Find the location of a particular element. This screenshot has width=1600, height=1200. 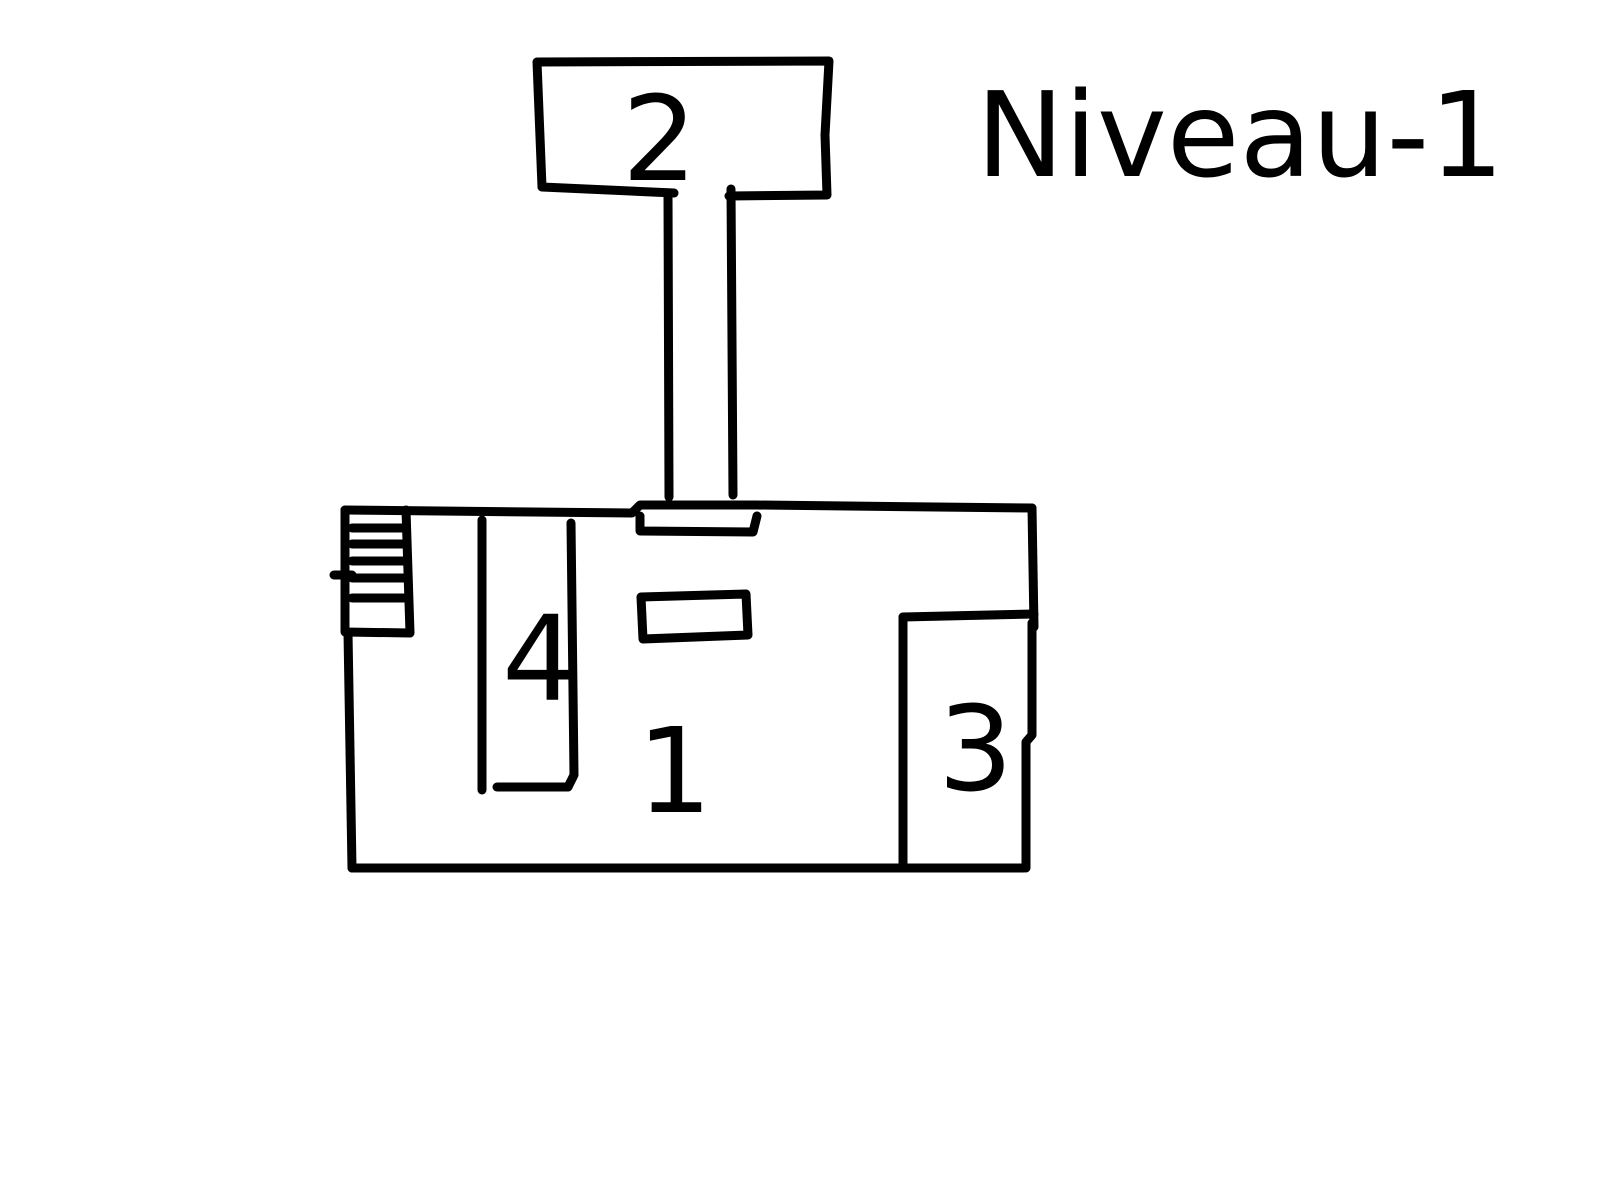

room-label-1: 1 is located at coordinates (674, 771).